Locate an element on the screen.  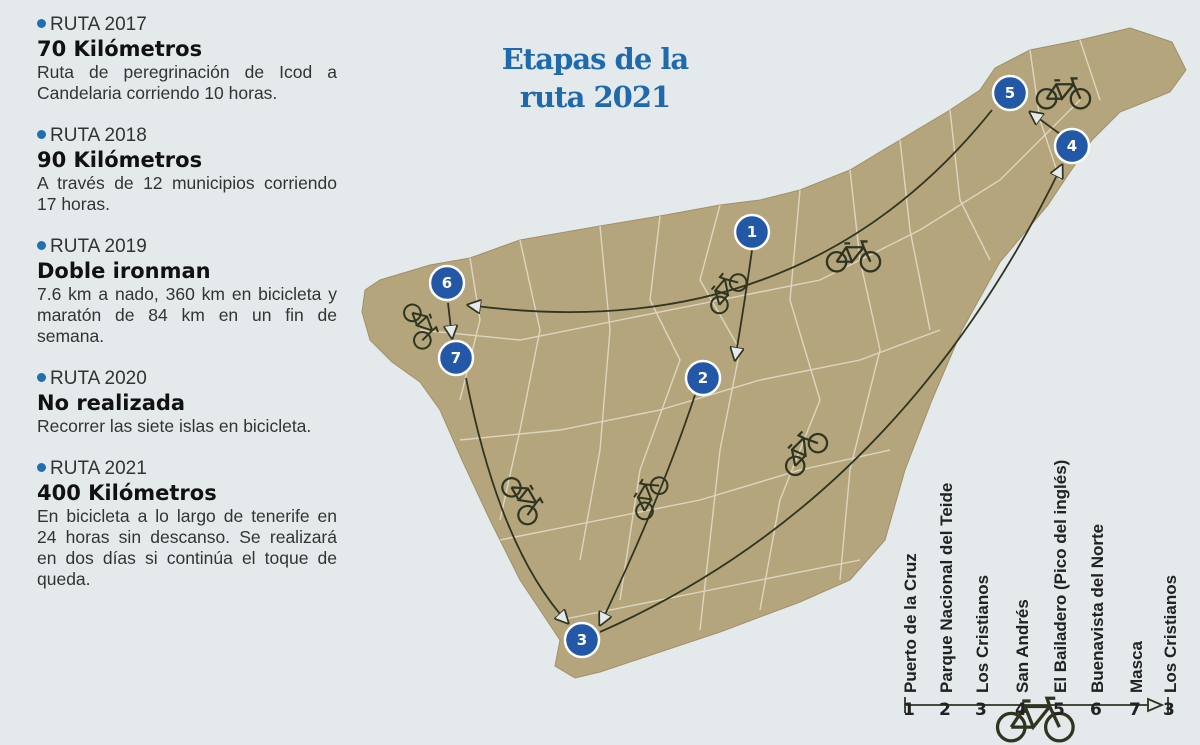
stage-marker-7: 7 is located at coordinates (456, 358).